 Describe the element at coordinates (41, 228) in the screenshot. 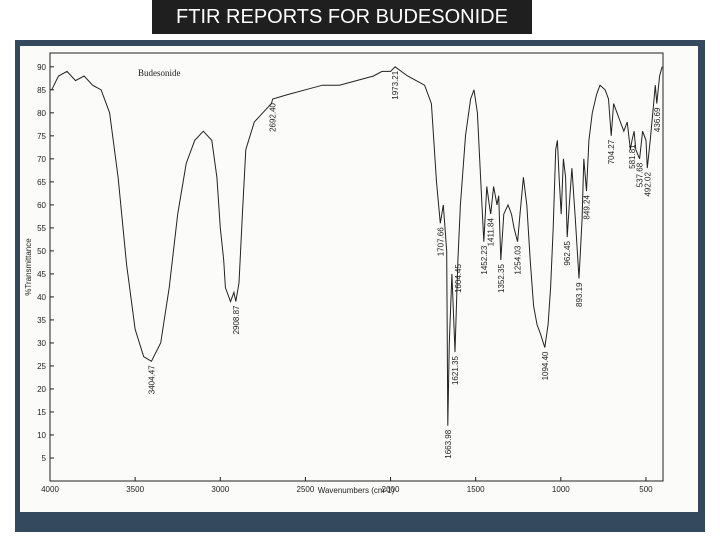

I see `y-tick-label: 55` at that location.